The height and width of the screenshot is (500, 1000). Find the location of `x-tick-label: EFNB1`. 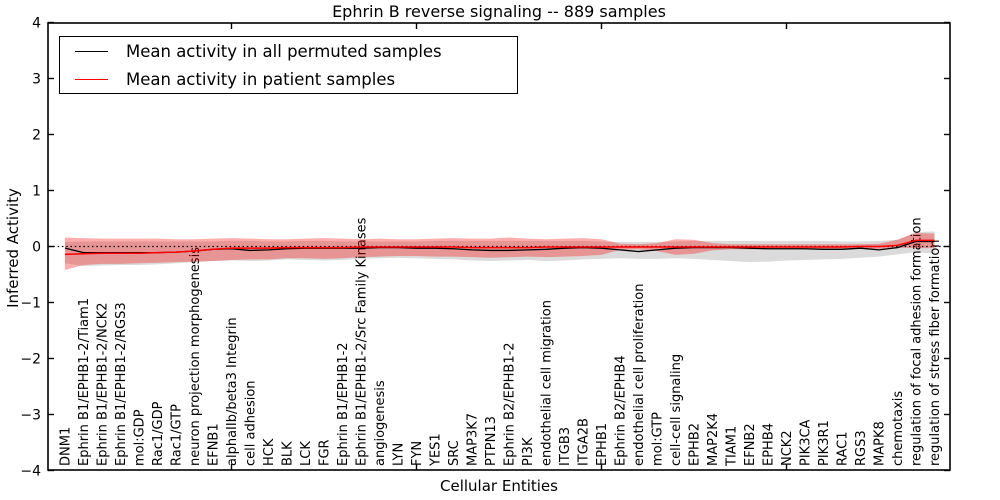

x-tick-label: EFNB1 is located at coordinates (214, 444).